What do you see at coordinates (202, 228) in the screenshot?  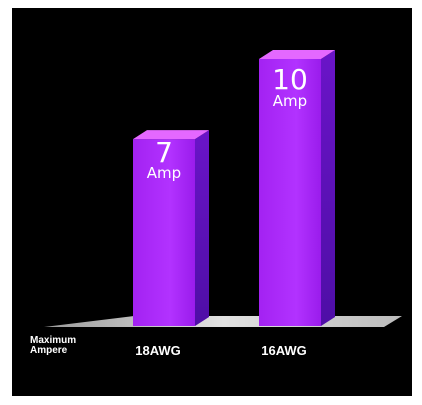 I see `bar-side-18awg` at bounding box center [202, 228].